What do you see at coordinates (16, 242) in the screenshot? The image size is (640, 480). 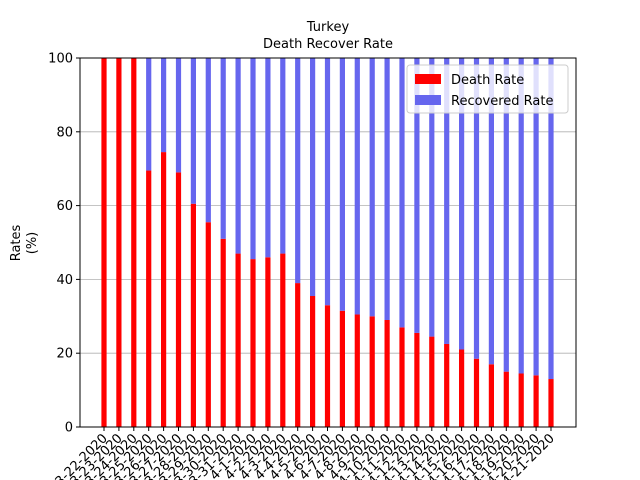 I see `y-axis-label: Rates` at bounding box center [16, 242].